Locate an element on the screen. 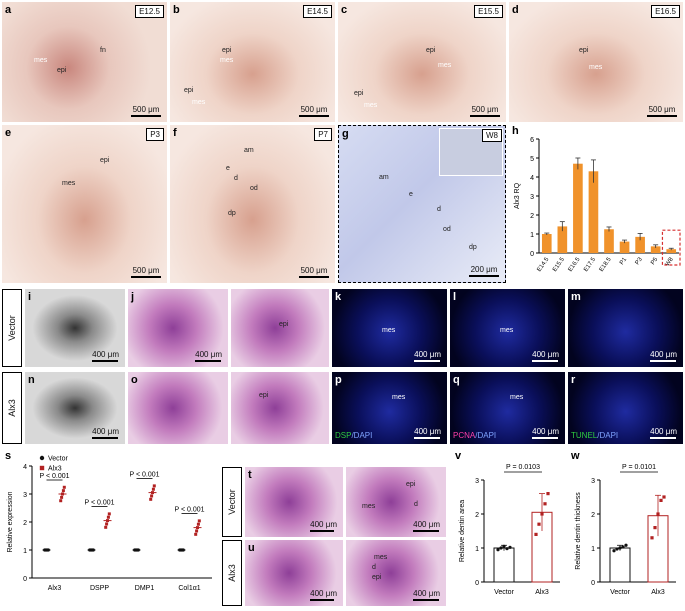 Image resolution: width=685 pixels, height=611 pixels. panel-g: g W8 am e d od dp 200 μm is located at coordinates (422, 204).